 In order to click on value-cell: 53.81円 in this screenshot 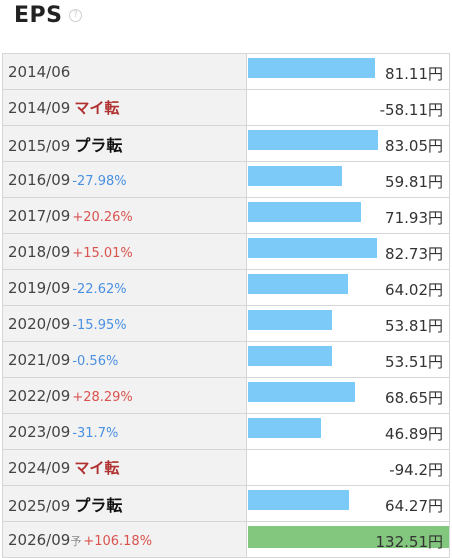, I will do `click(348, 323)`.